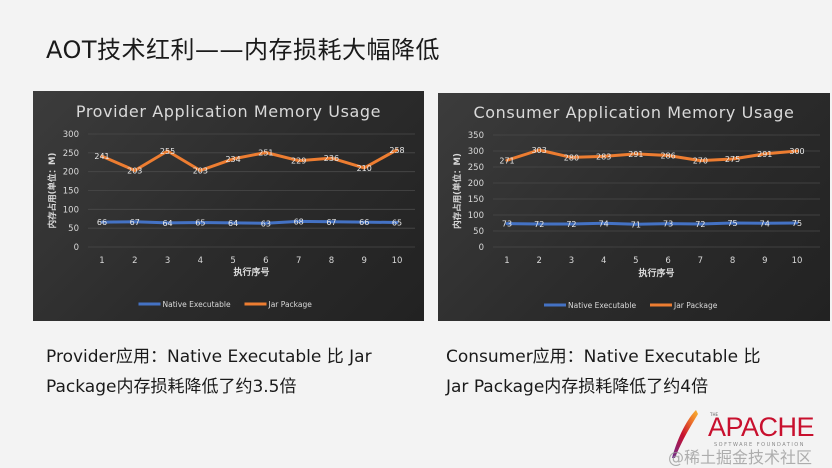  What do you see at coordinates (171, 387) in the screenshot?
I see `provider-caption-line2: Package内存损耗降低了约3.5倍` at bounding box center [171, 387].